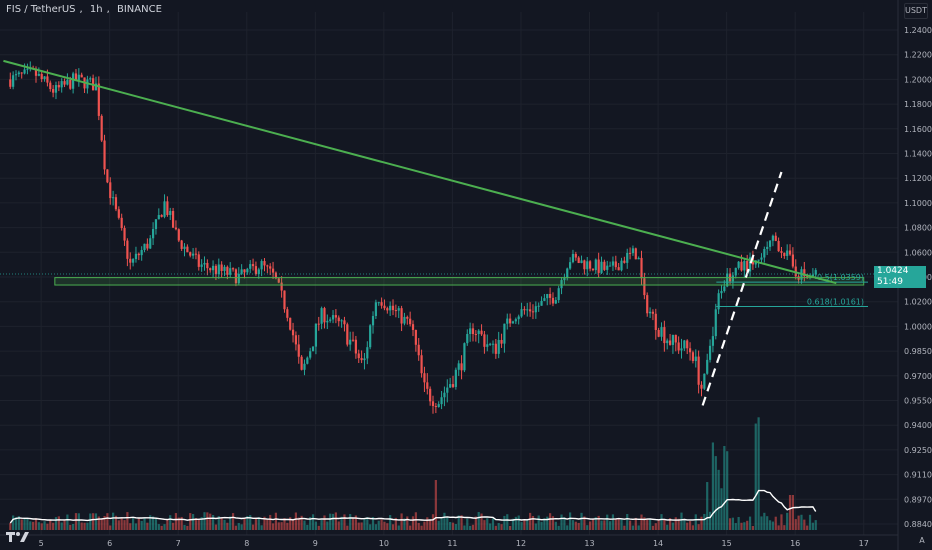  Describe the element at coordinates (916, 11) in the screenshot. I see `currency-button: USDT` at that location.